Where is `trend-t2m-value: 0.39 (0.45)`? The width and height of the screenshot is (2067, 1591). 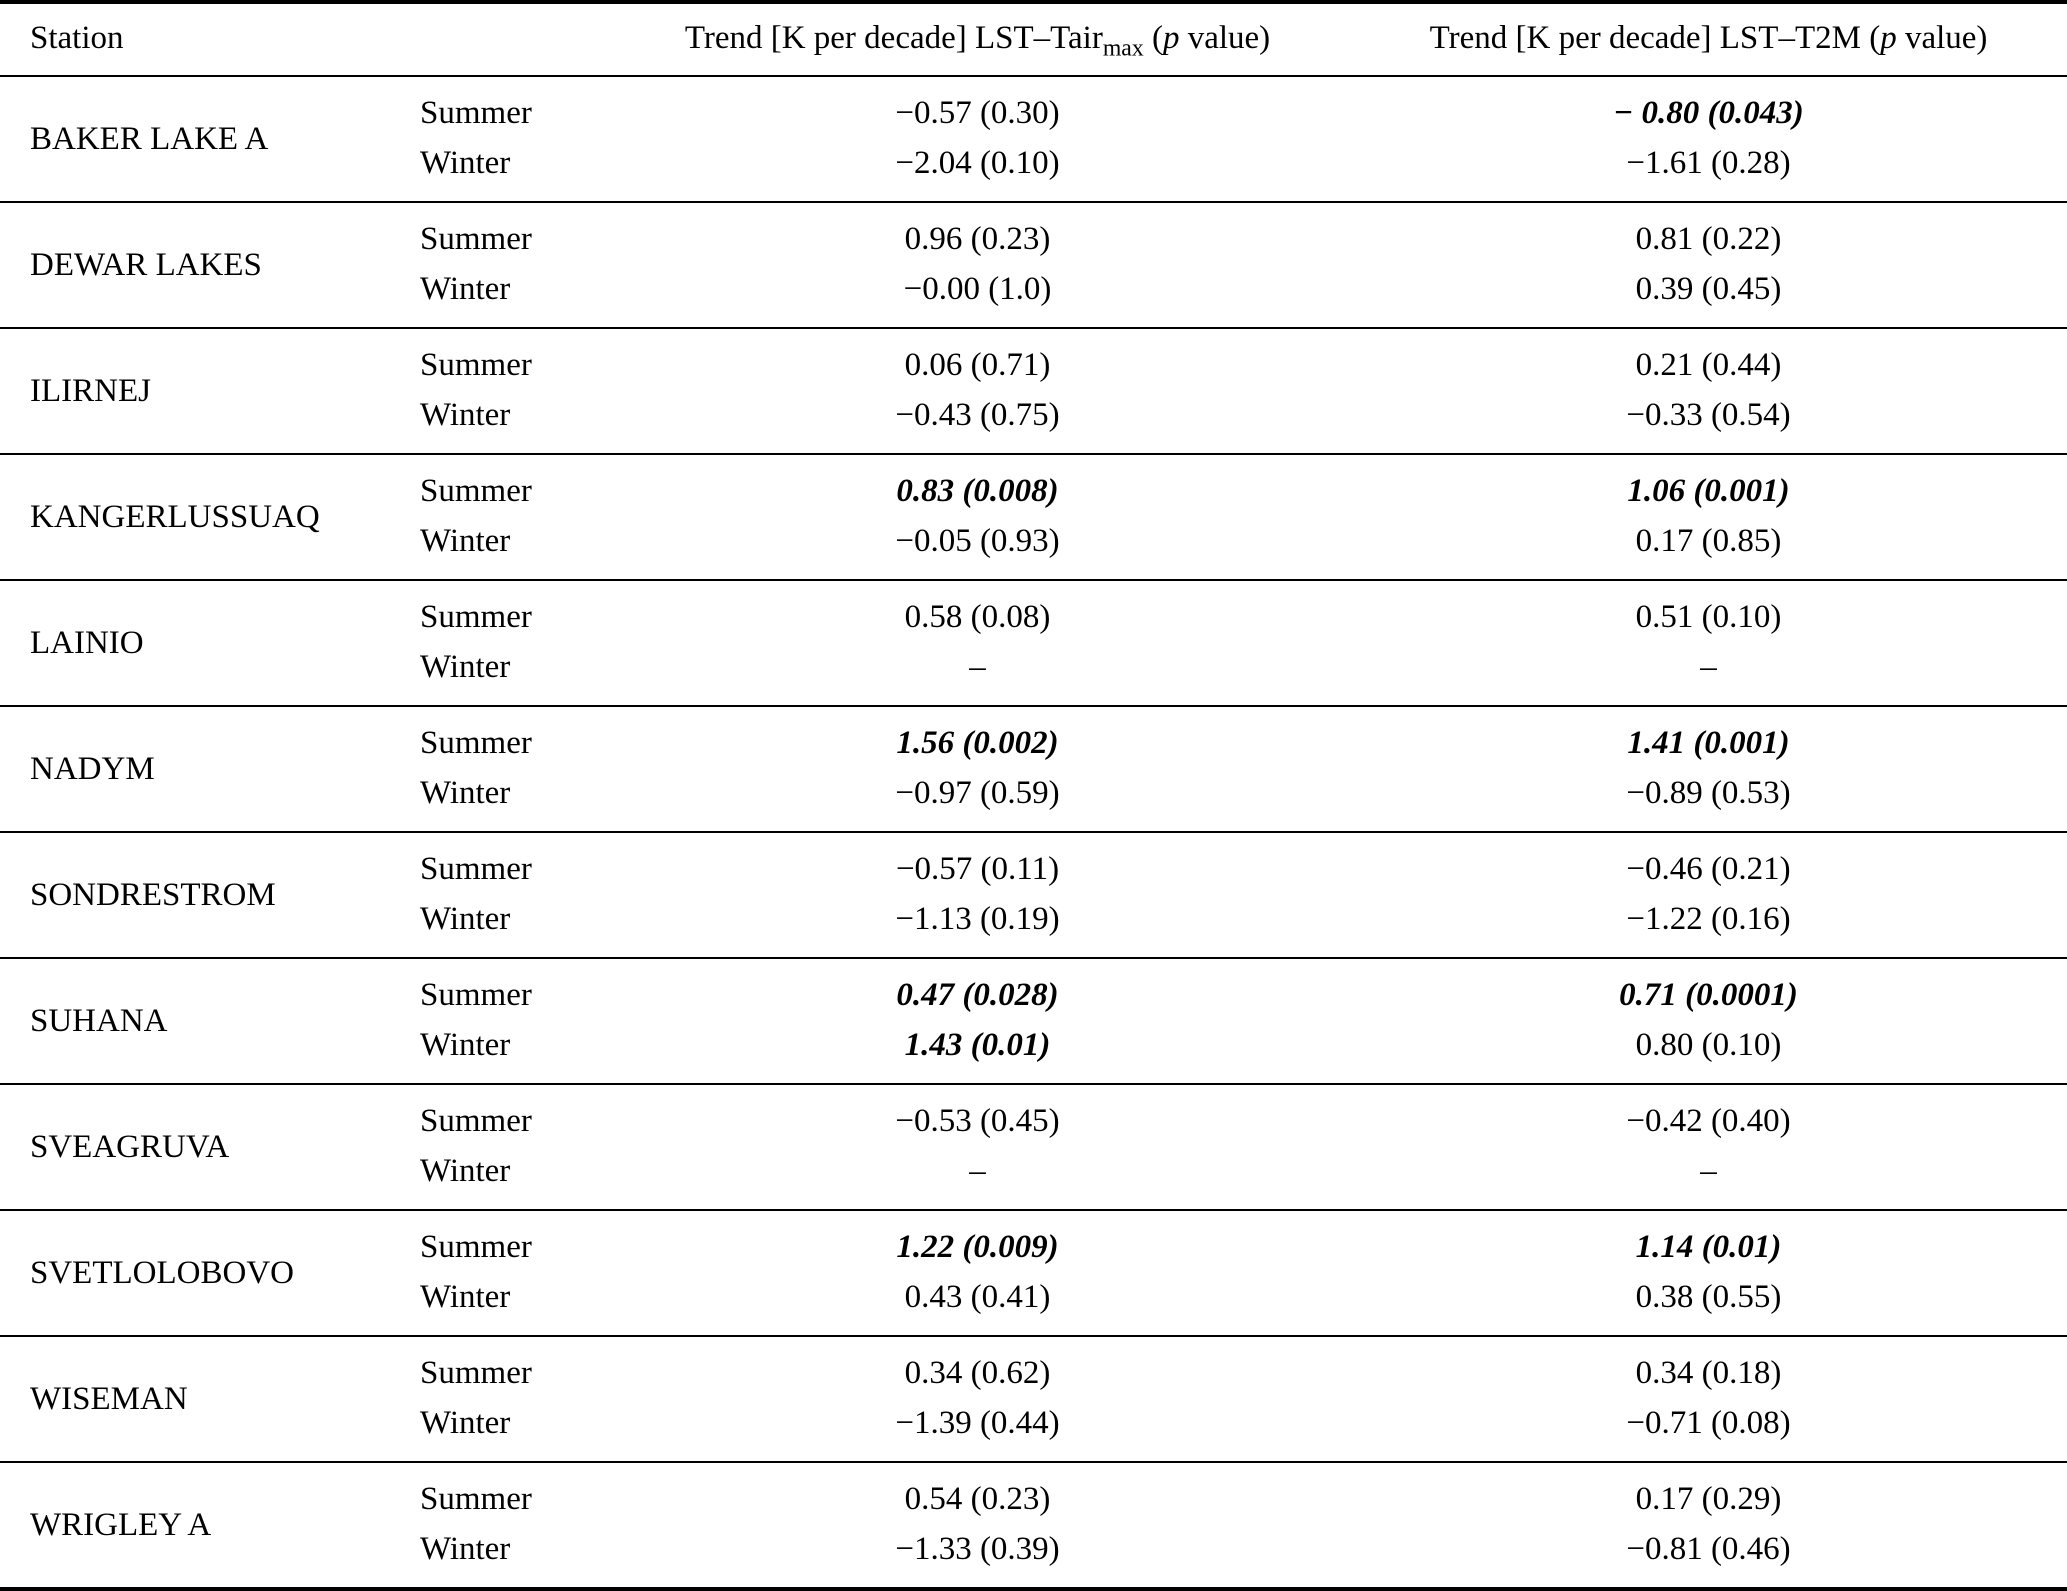
trend-t2m-value: 0.39 (0.45) is located at coordinates (1708, 289).